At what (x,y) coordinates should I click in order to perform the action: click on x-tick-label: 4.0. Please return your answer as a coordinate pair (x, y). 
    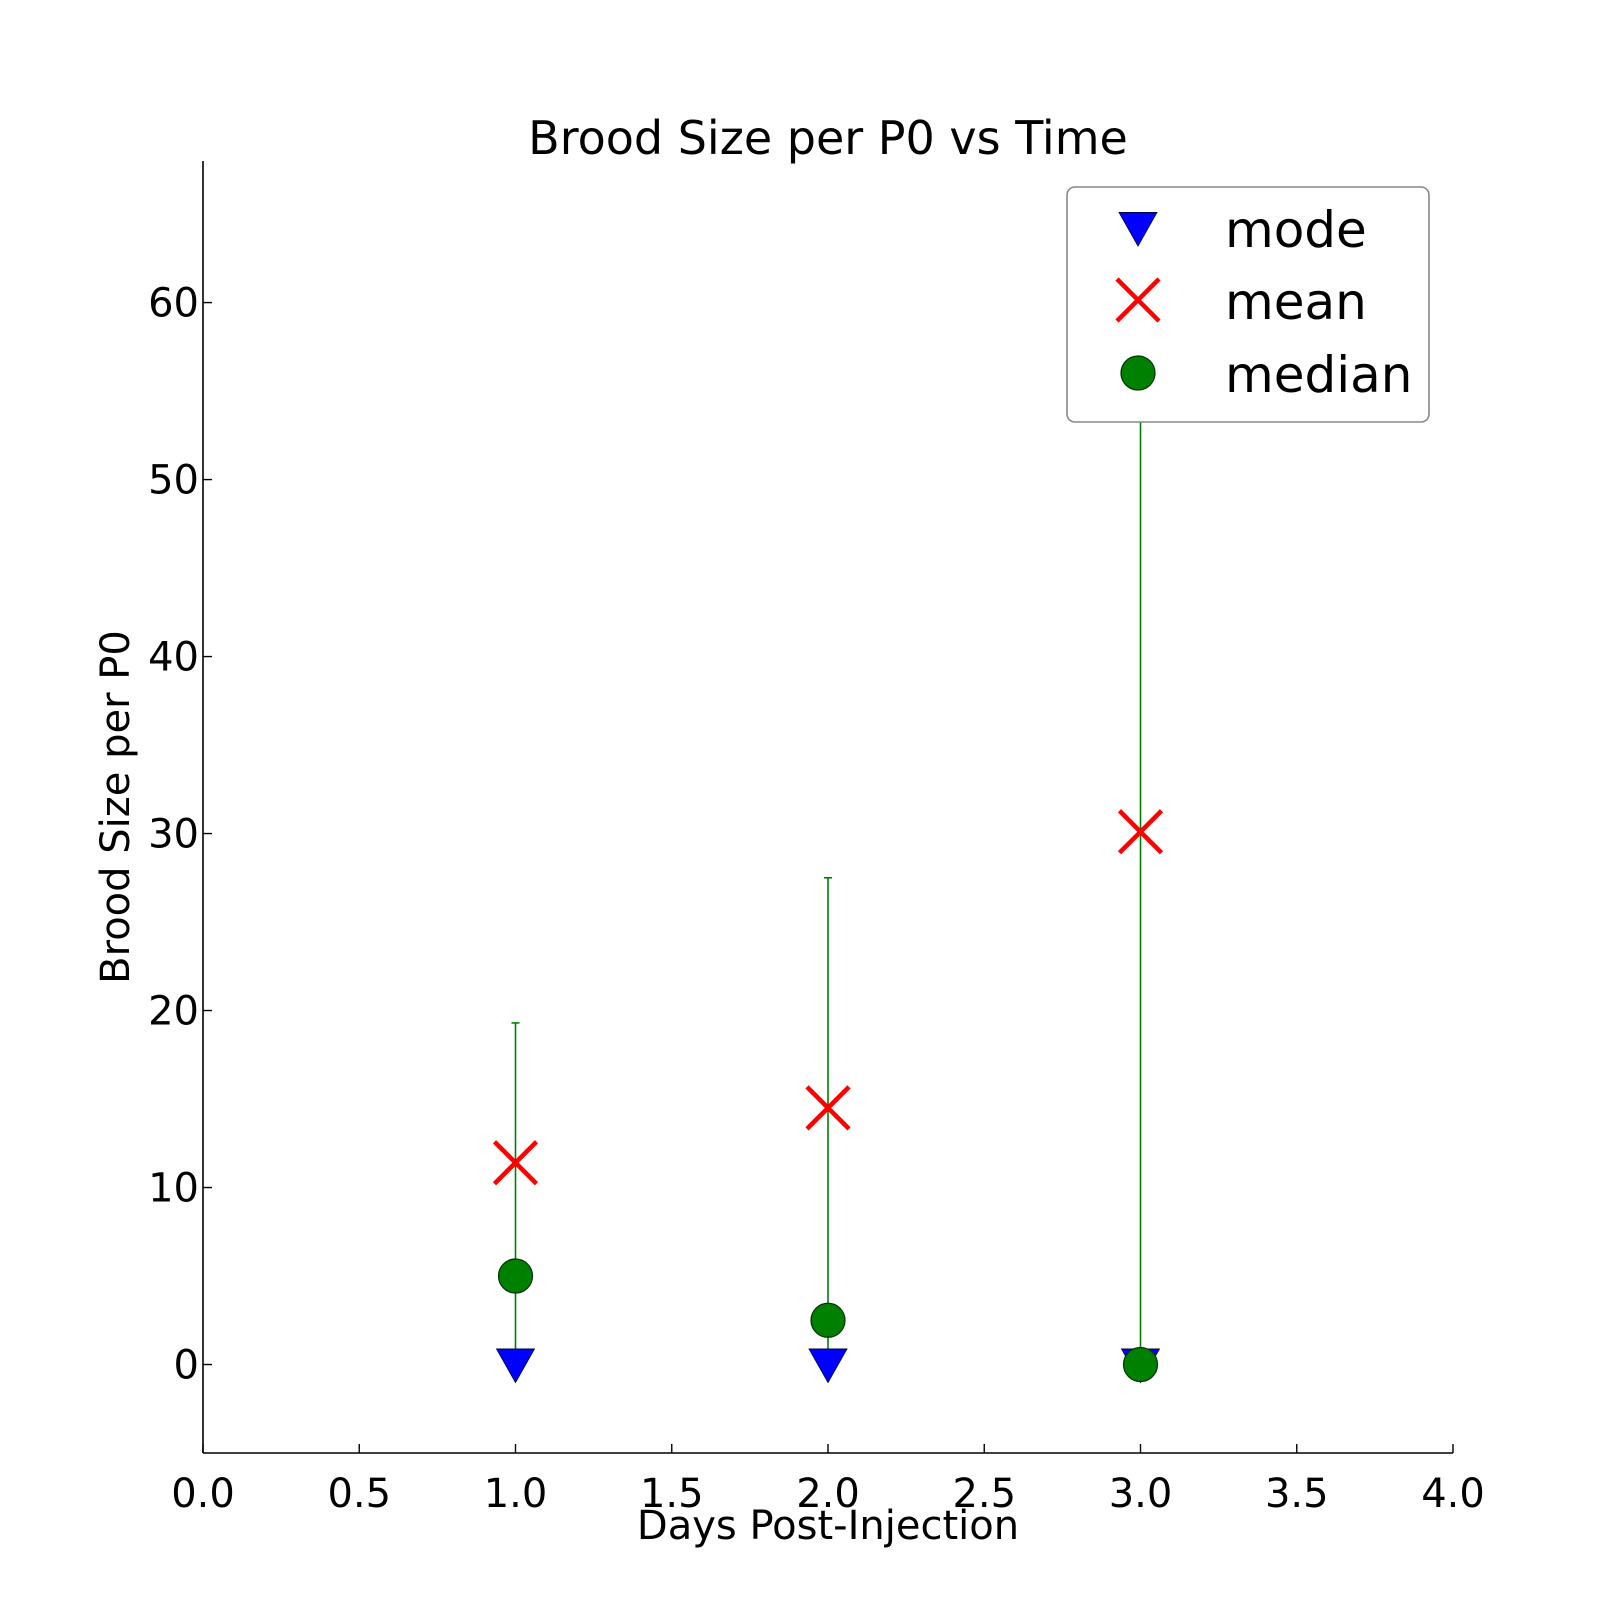
    Looking at the image, I should click on (1453, 1494).